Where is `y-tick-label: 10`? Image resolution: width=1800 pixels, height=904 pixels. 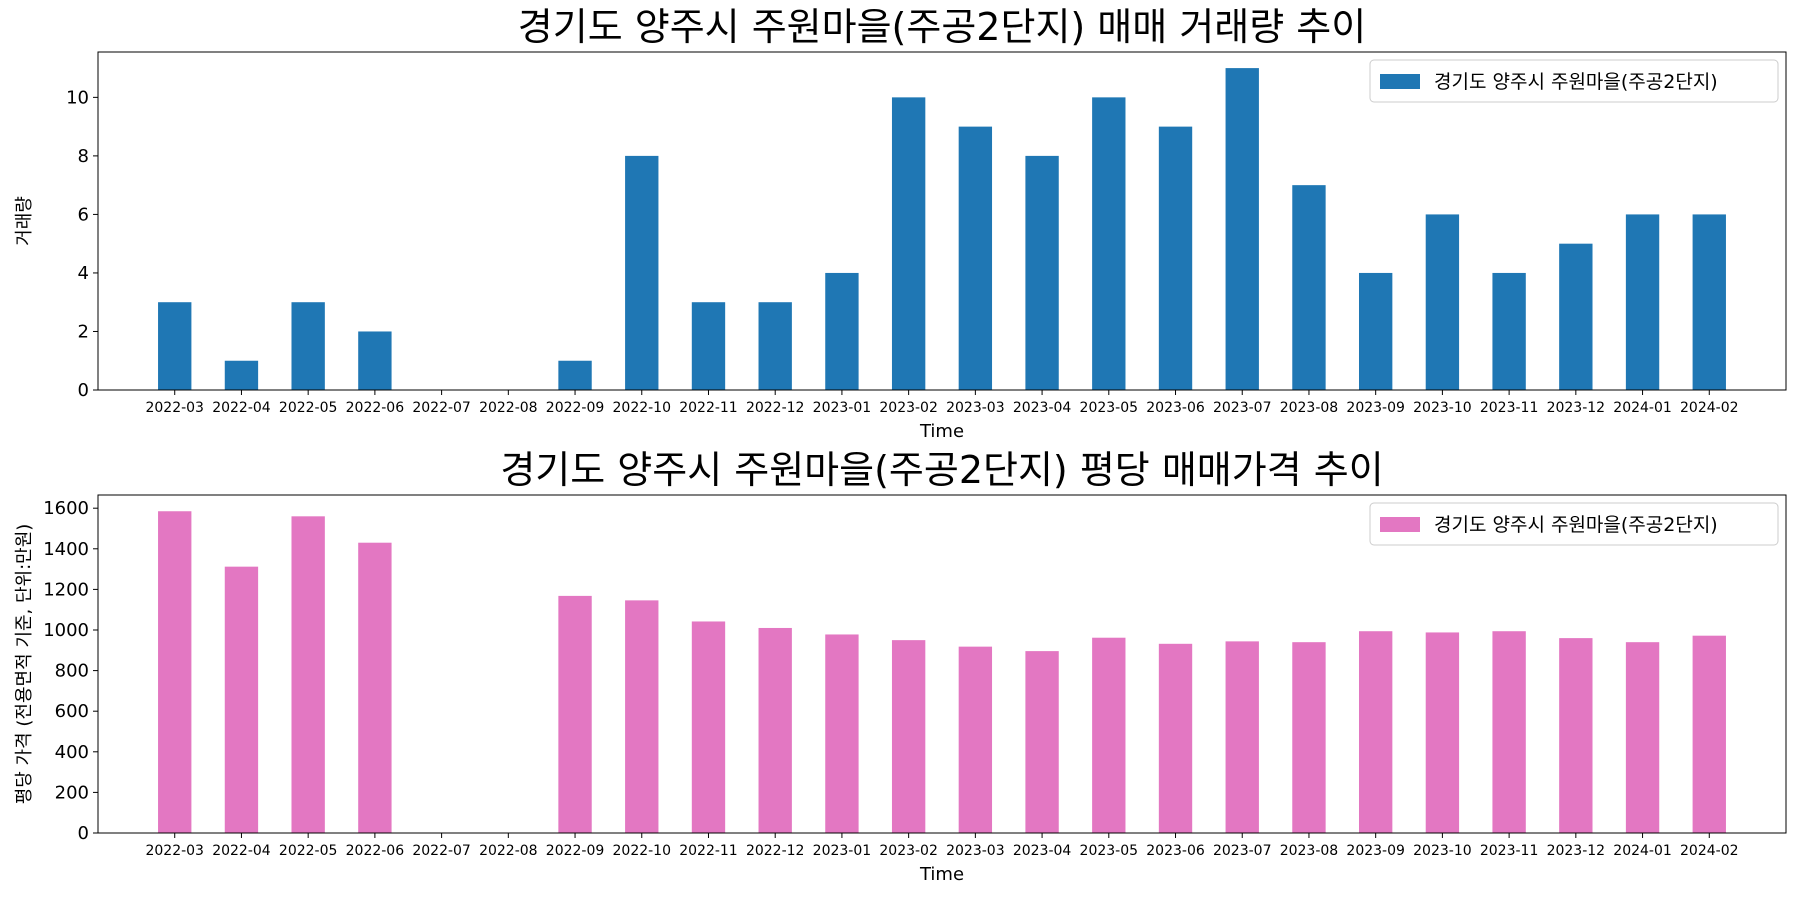 y-tick-label: 10 is located at coordinates (77, 97).